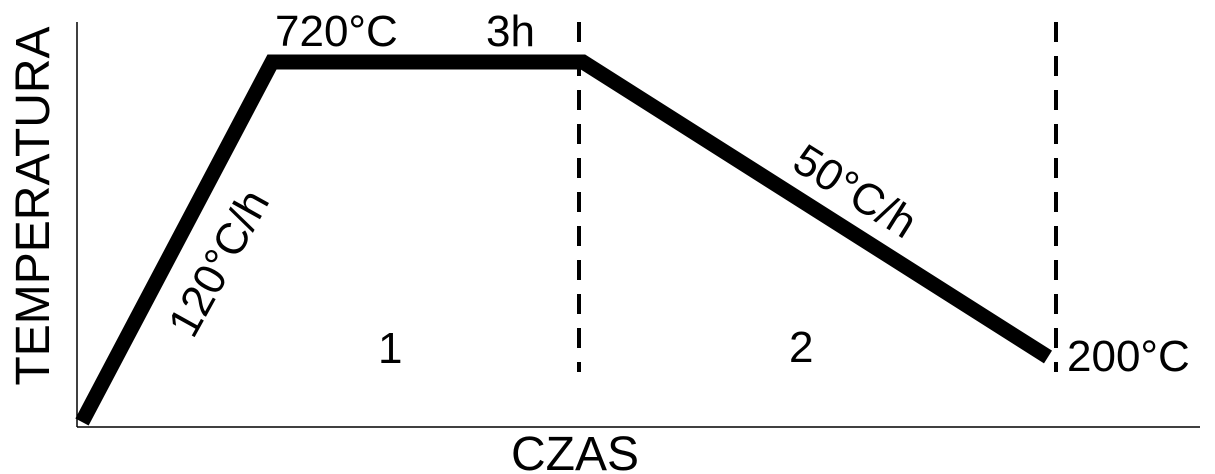 The image size is (1215, 474). What do you see at coordinates (336, 31) in the screenshot?
I see `peak-temperature-label: 720°C` at bounding box center [336, 31].